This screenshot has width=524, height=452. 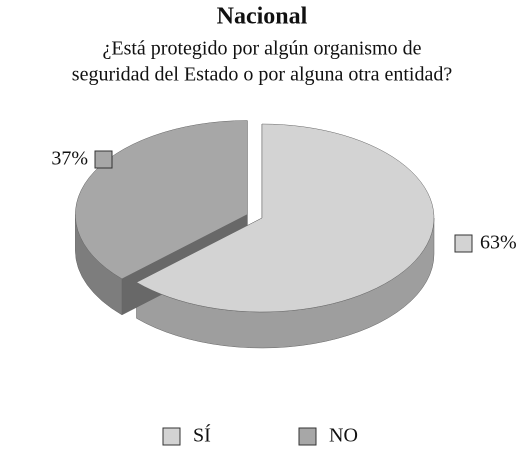 What do you see at coordinates (498, 243) in the screenshot?
I see `data-label: 63%` at bounding box center [498, 243].